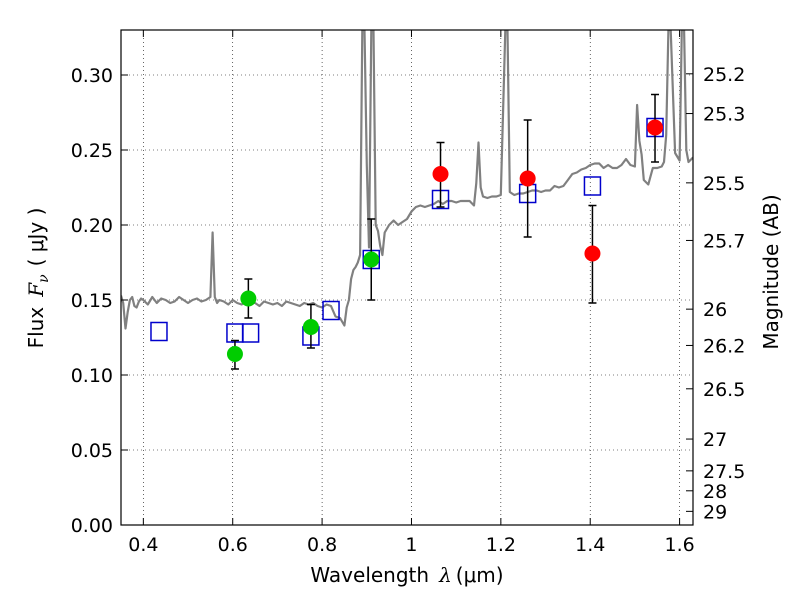 The width and height of the screenshot is (800, 600). I want to click on y2-tick-label: 25.5, so click(724, 184).